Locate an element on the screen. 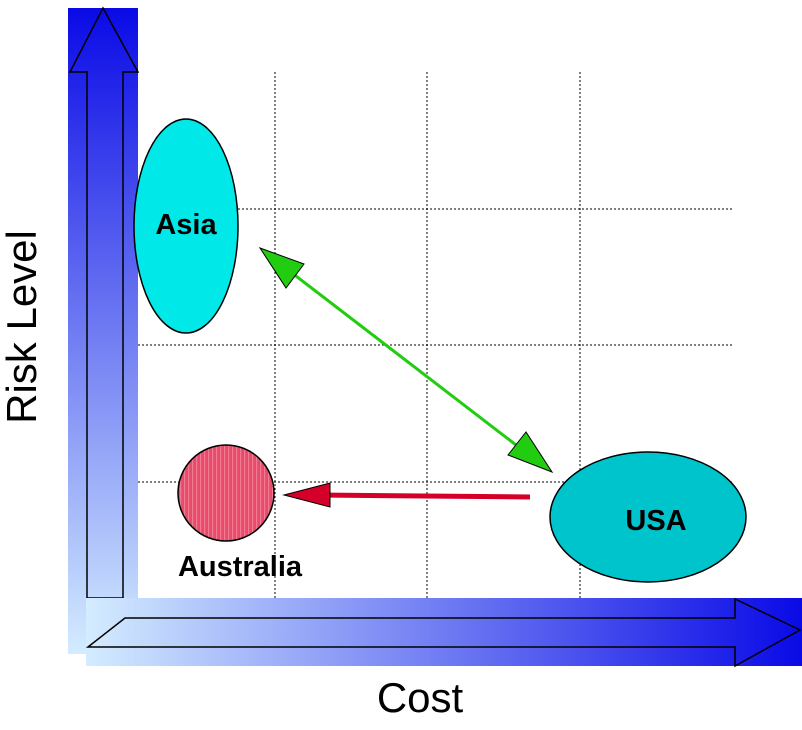 The height and width of the screenshot is (730, 802). x-axis-label: Cost is located at coordinates (420, 697).